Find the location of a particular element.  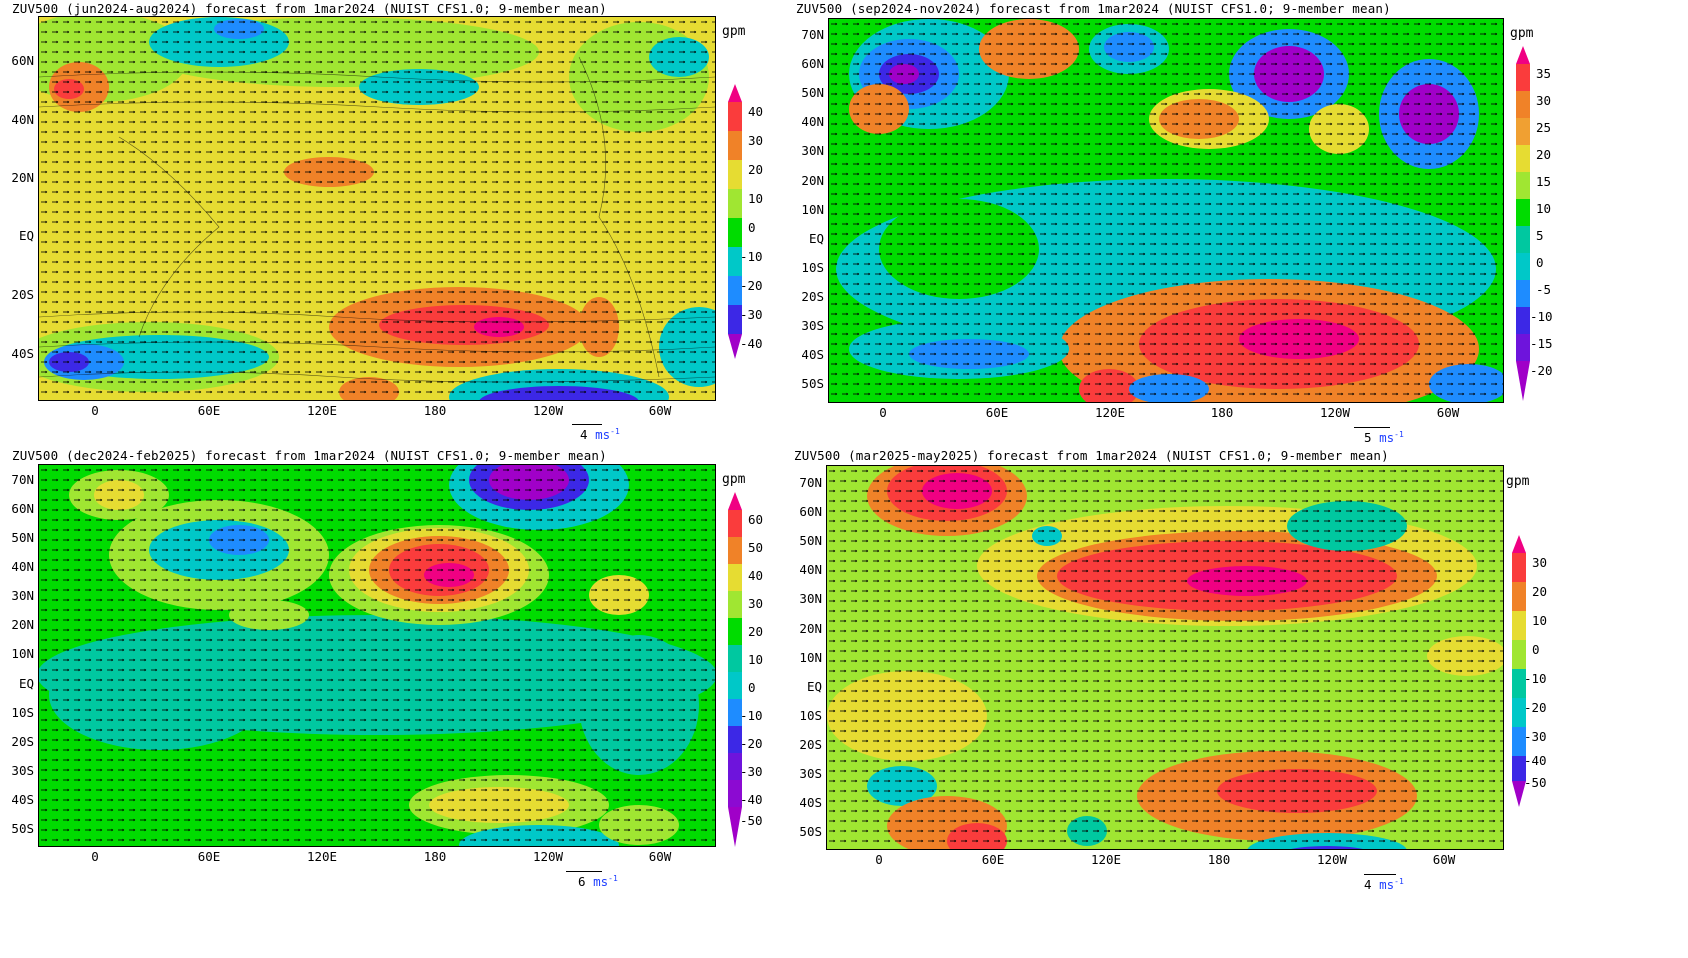

colorbar-label: -40 is located at coordinates (751, 343).